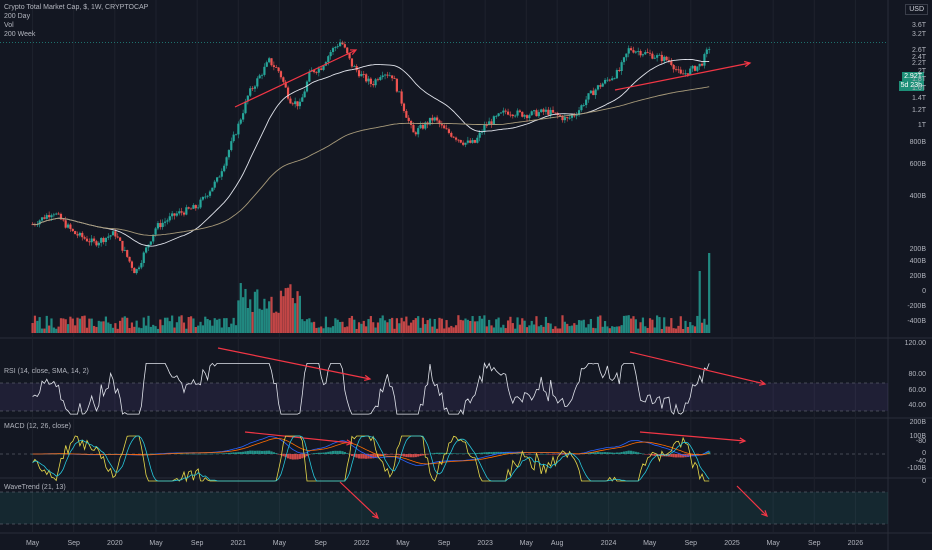  Describe the element at coordinates (916, 9) in the screenshot. I see `currency-badge: USD` at that location.